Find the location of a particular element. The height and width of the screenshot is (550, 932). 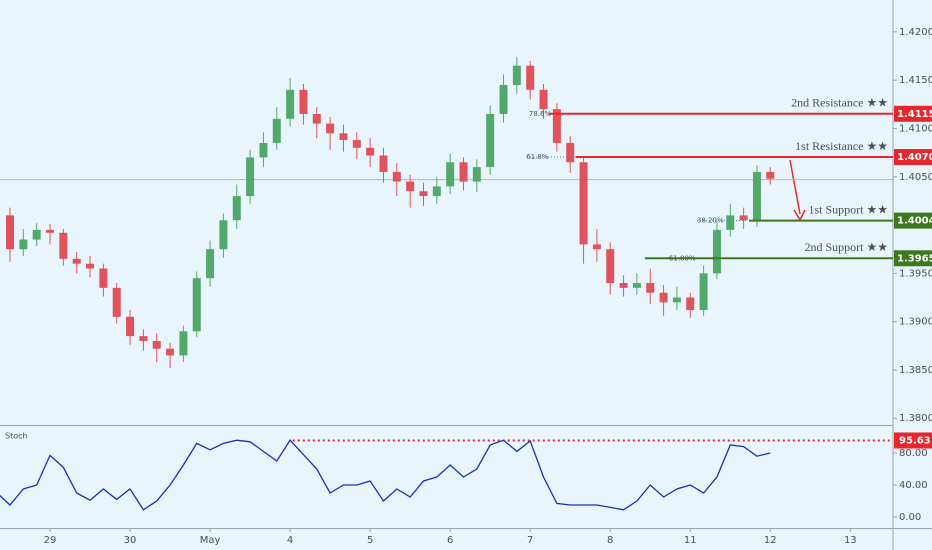

price-box-label: 95.63 is located at coordinates (915, 440).